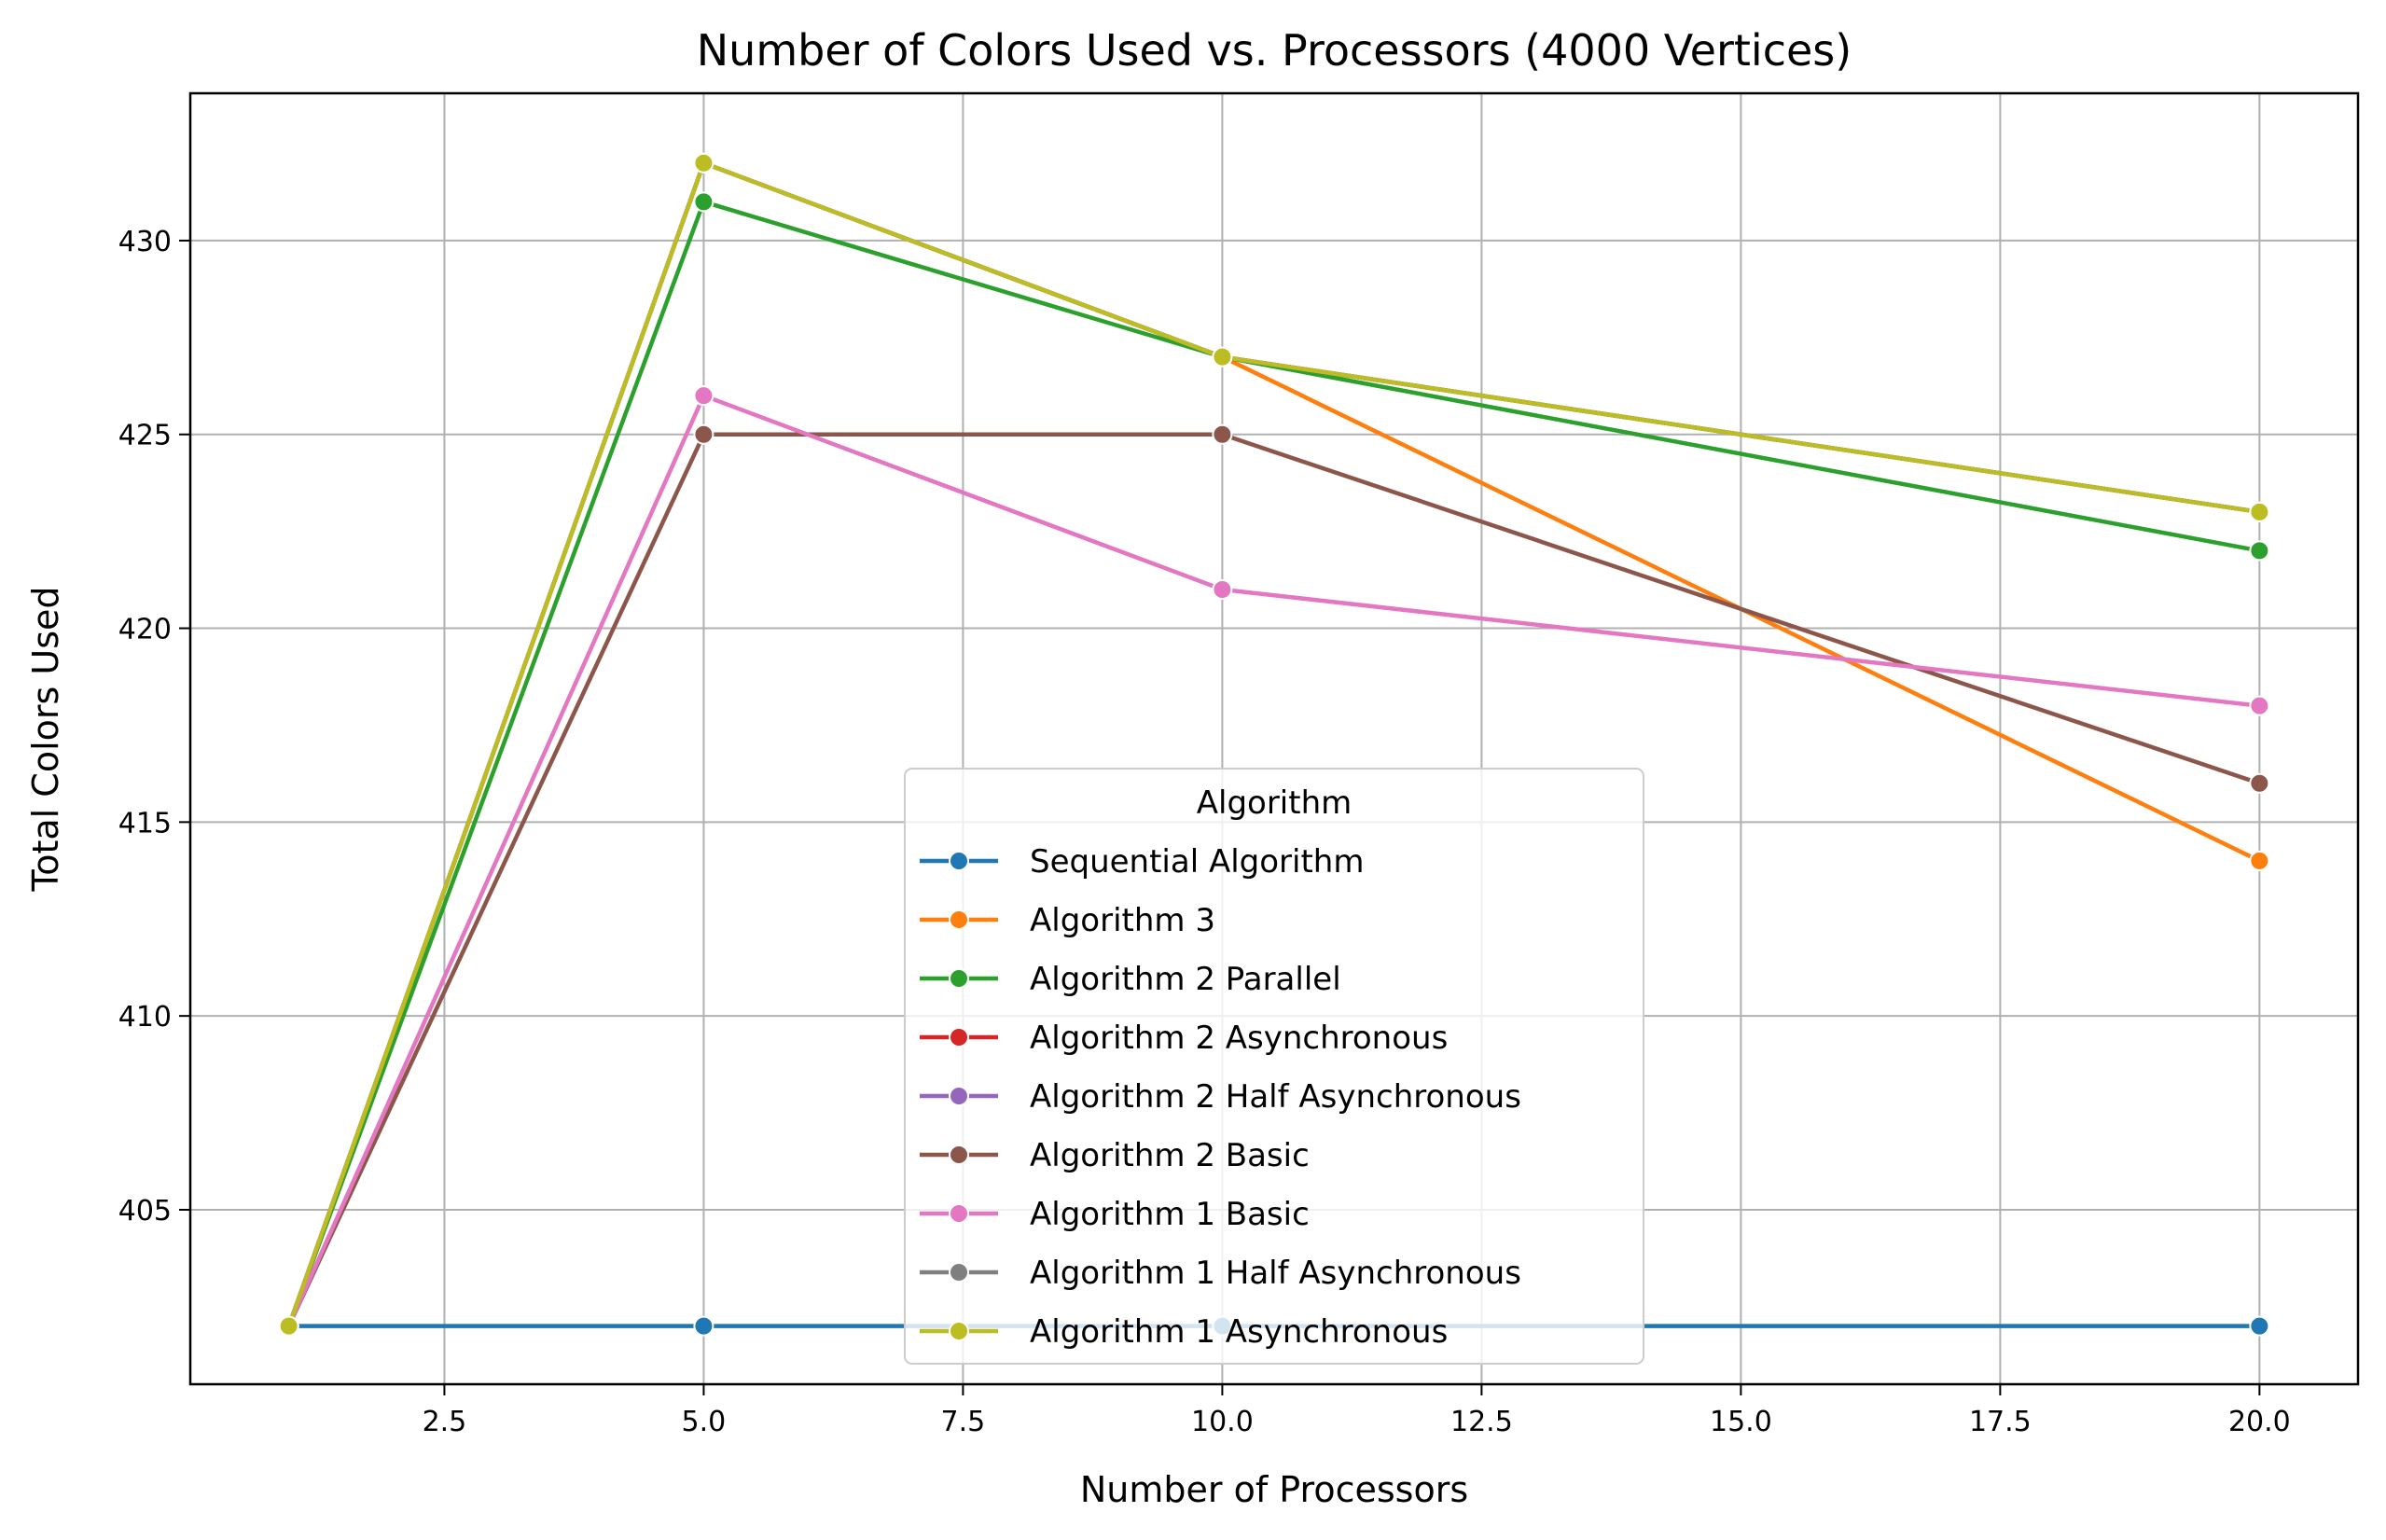  I want to click on legend-item: Algorithm 2 Parallel, so click(1130, 980).